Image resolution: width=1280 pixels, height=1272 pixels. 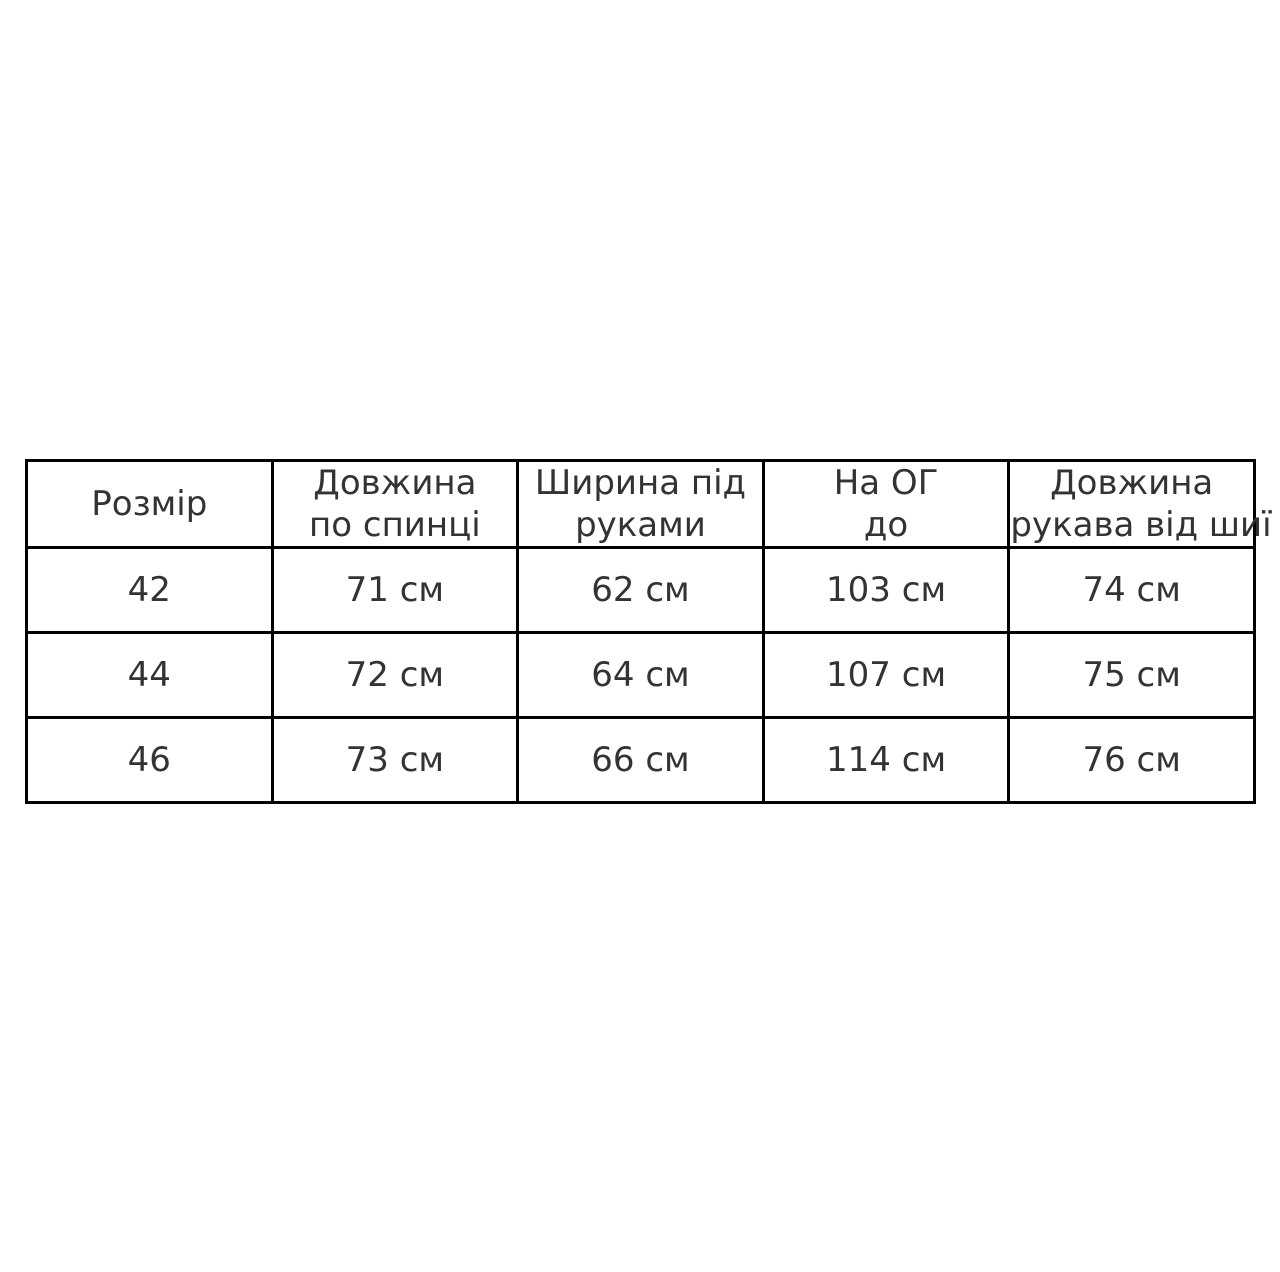 I want to click on header-cell: Ширина під руками, so click(x=640, y=504).